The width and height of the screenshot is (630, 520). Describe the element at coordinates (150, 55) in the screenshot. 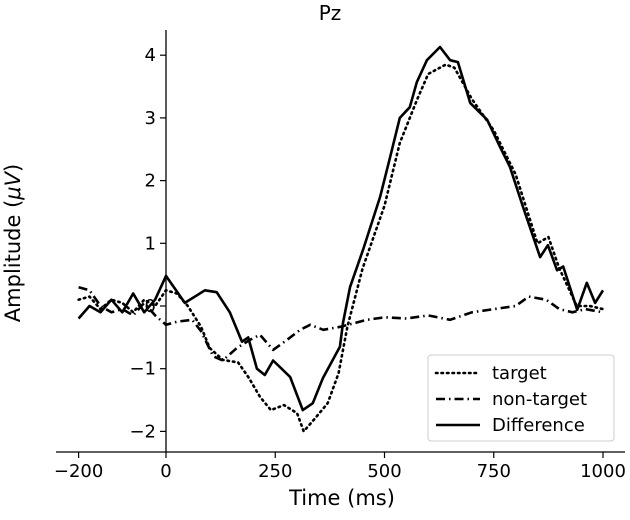

I see `y-tick-label: 4` at that location.